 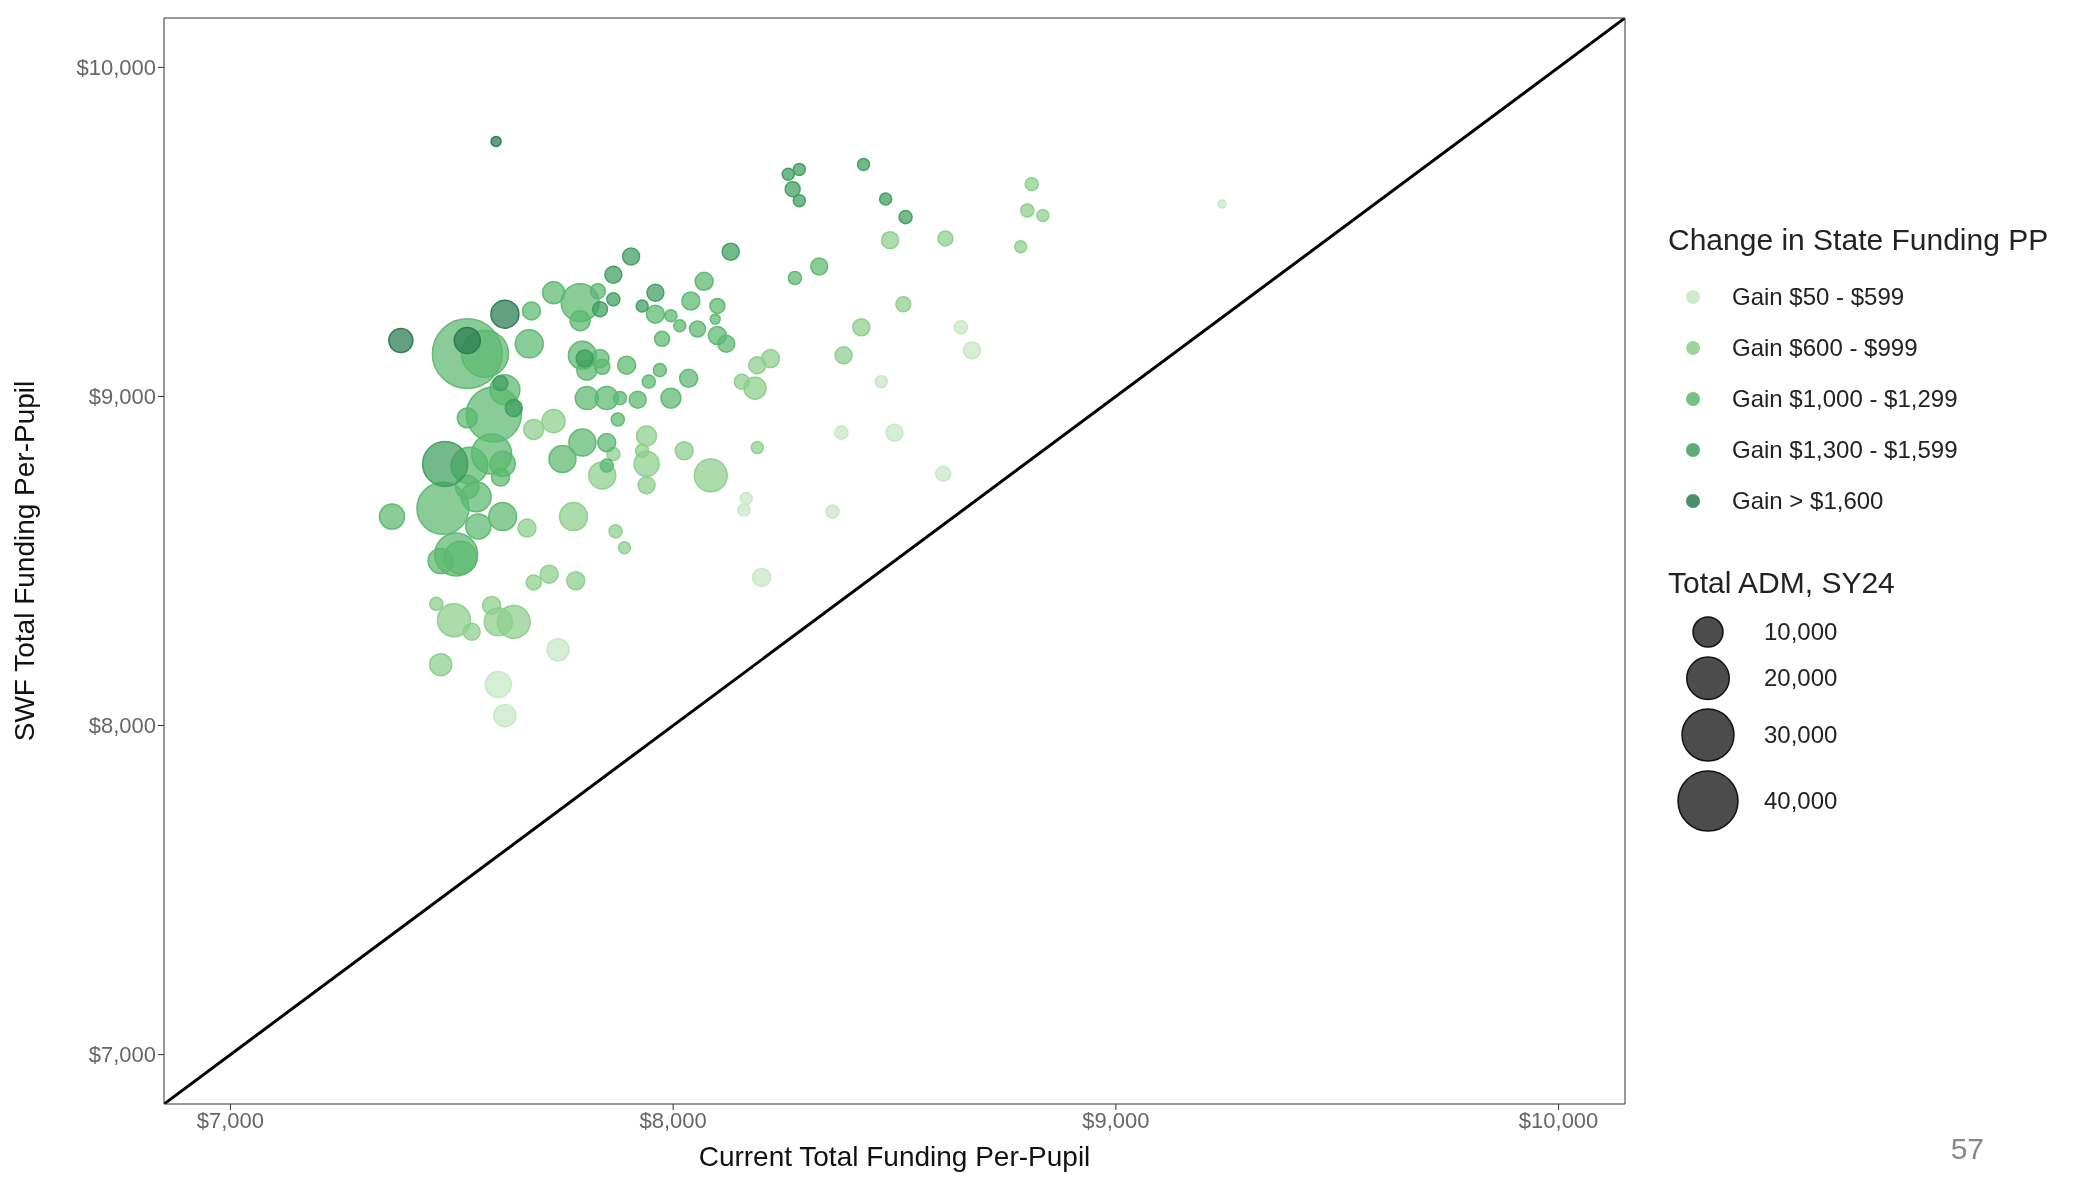 I want to click on legend-label: 20,000, so click(x=1801, y=678).